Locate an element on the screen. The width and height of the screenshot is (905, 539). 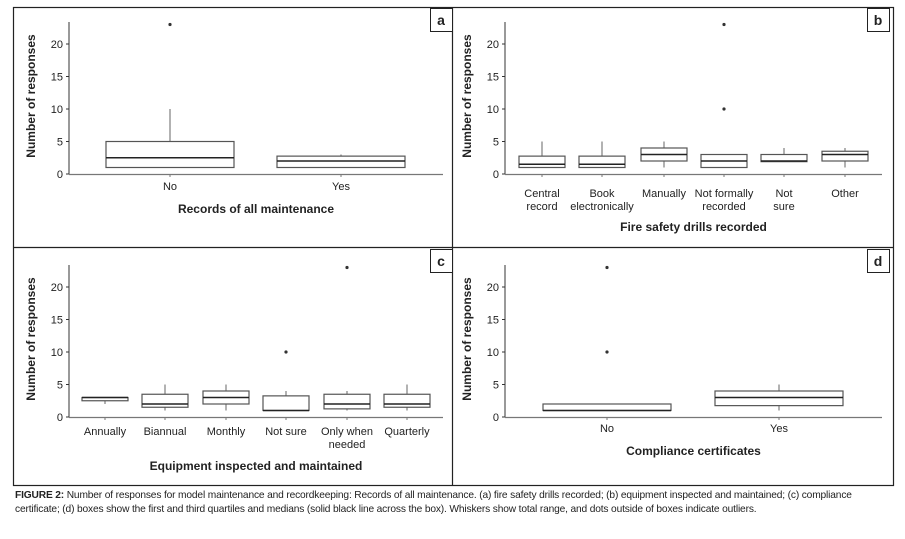
x-axis-label: Records of all maintenance is located at coordinates (256, 209).